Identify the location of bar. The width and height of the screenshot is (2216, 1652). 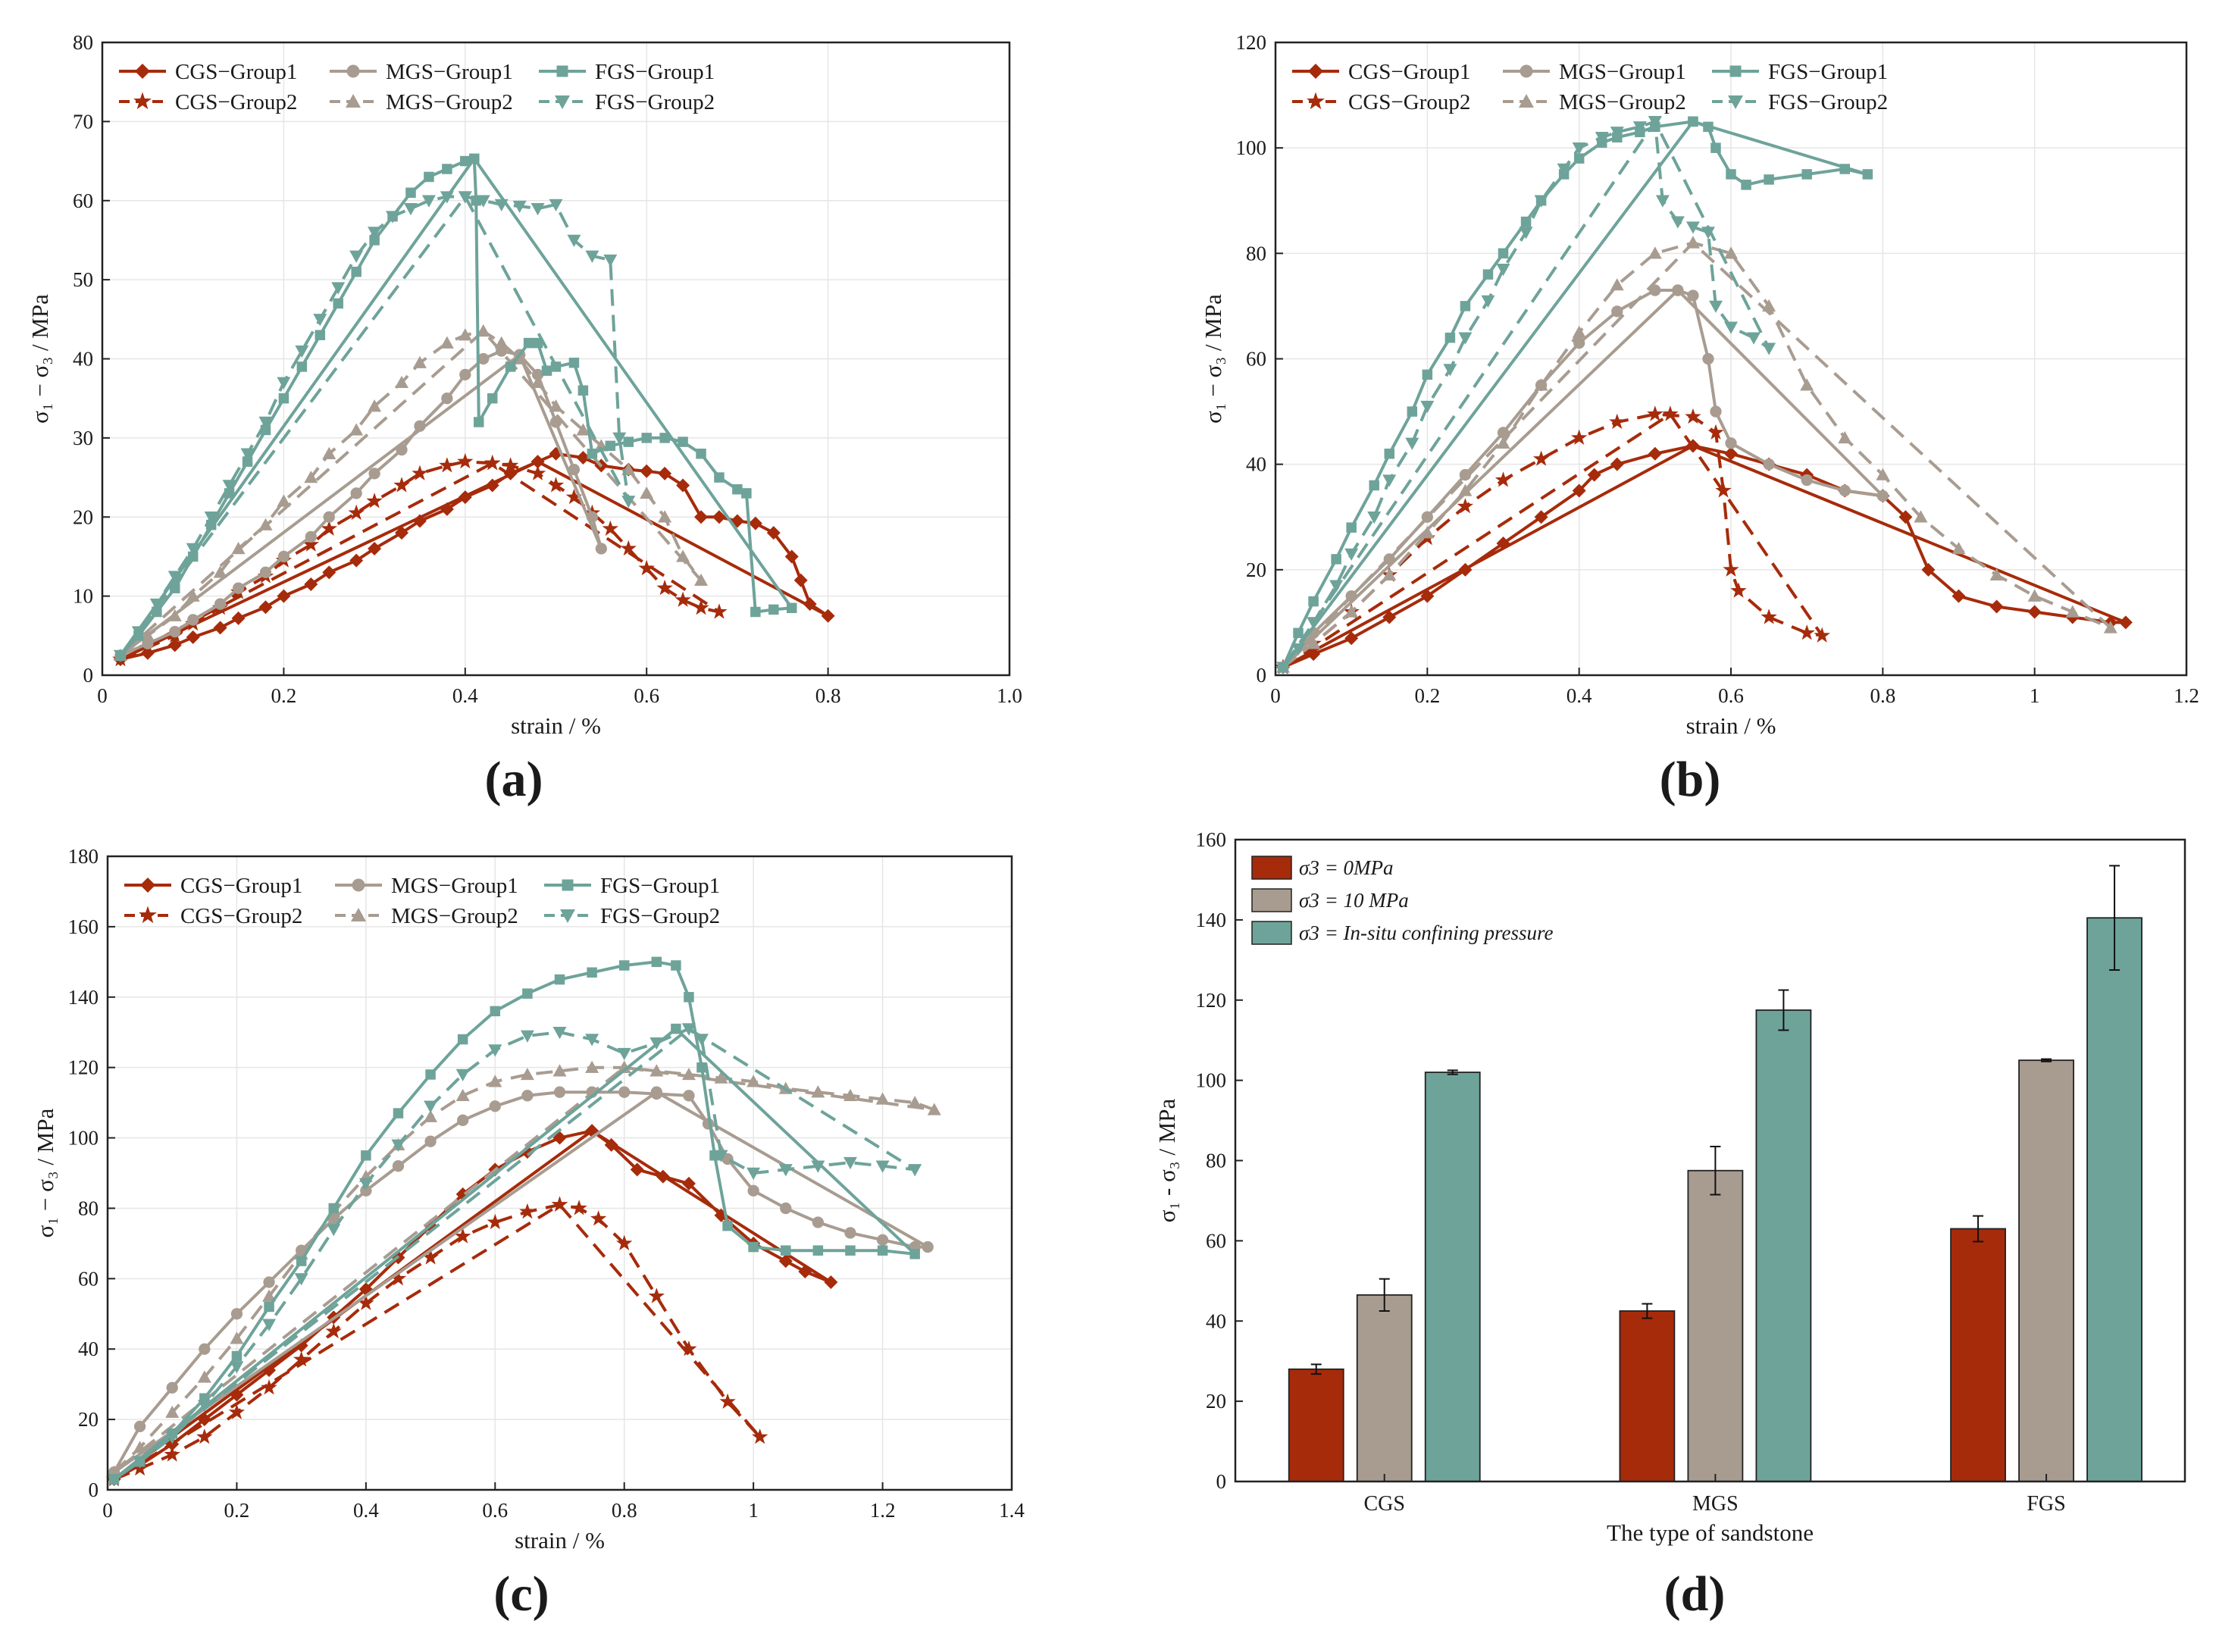
(1452, 1277).